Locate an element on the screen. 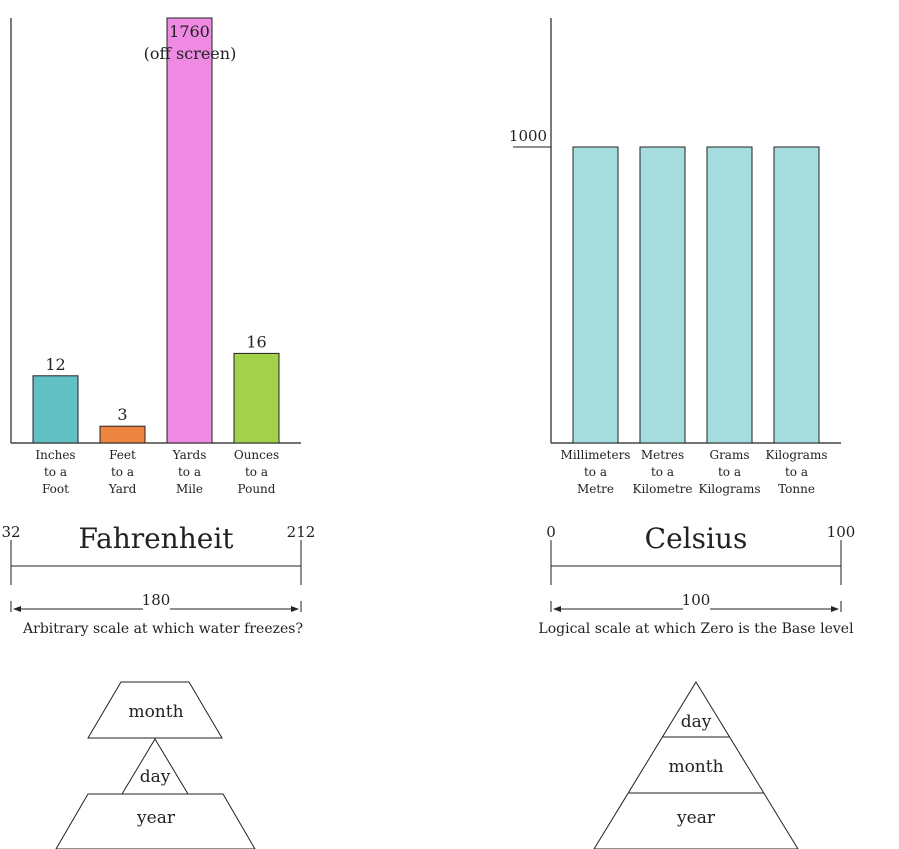  category-label-metres-to-a-kilometre: Metres to a Kilometre is located at coordinates (662, 472).